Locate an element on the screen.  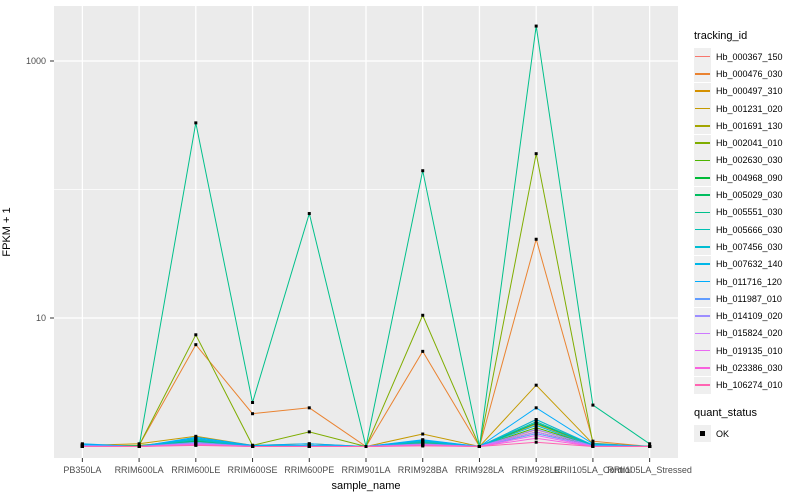
legend-item: Hb_106274_010 is located at coordinates (747, 385).